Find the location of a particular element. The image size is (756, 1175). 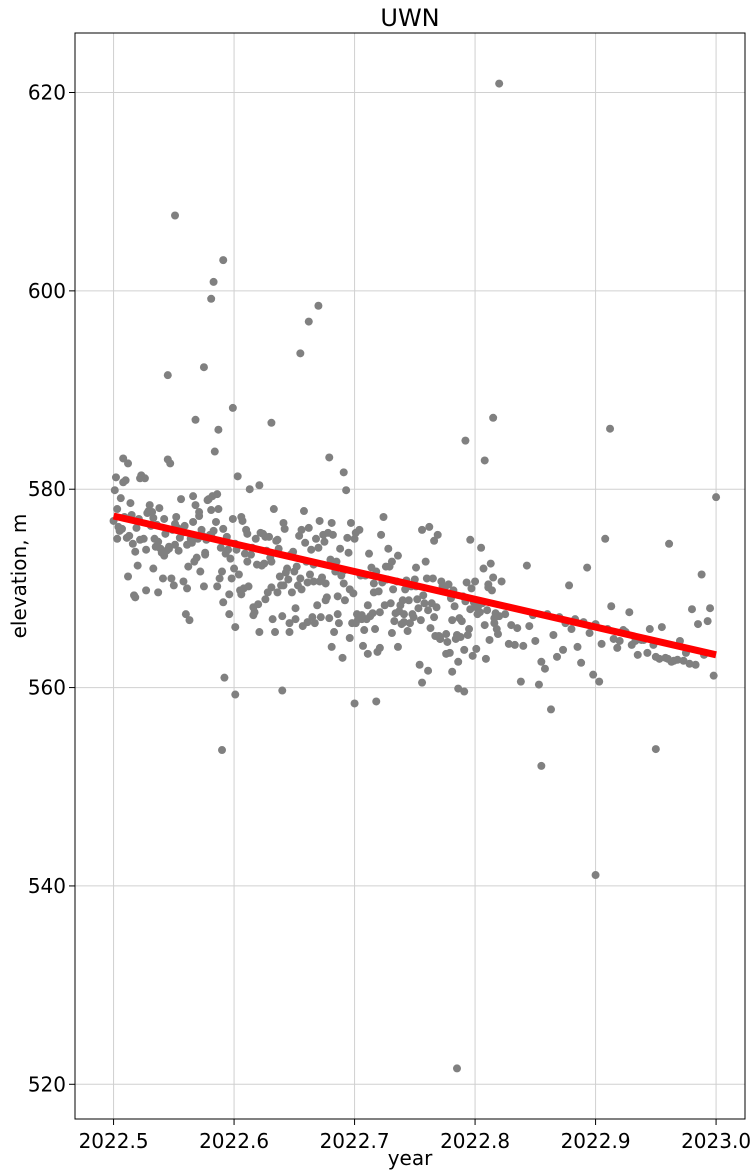

y-tick-label: 540 is located at coordinates (47, 886).